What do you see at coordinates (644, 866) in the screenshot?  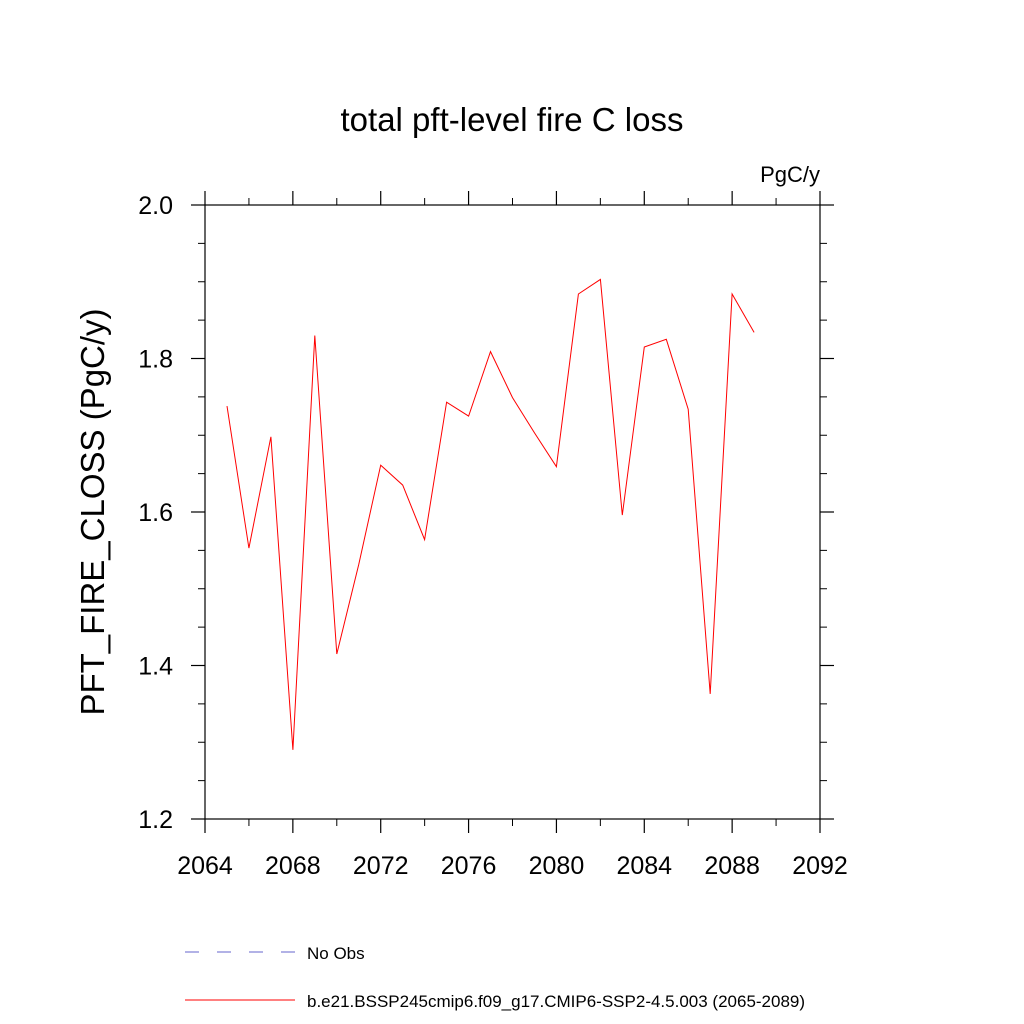 I see `x-tick-label: 2084` at bounding box center [644, 866].